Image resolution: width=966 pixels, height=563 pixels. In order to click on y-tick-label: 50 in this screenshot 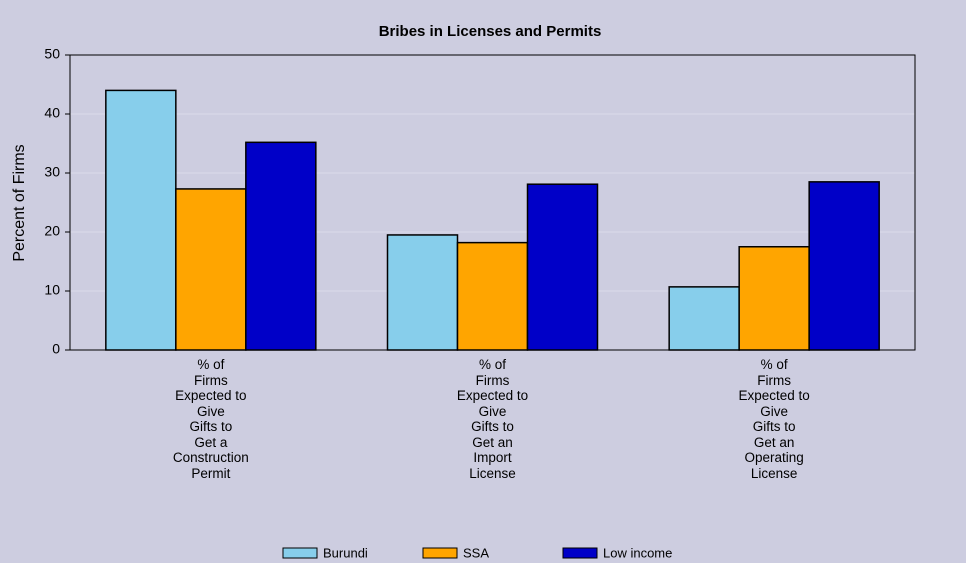, I will do `click(52, 54)`.